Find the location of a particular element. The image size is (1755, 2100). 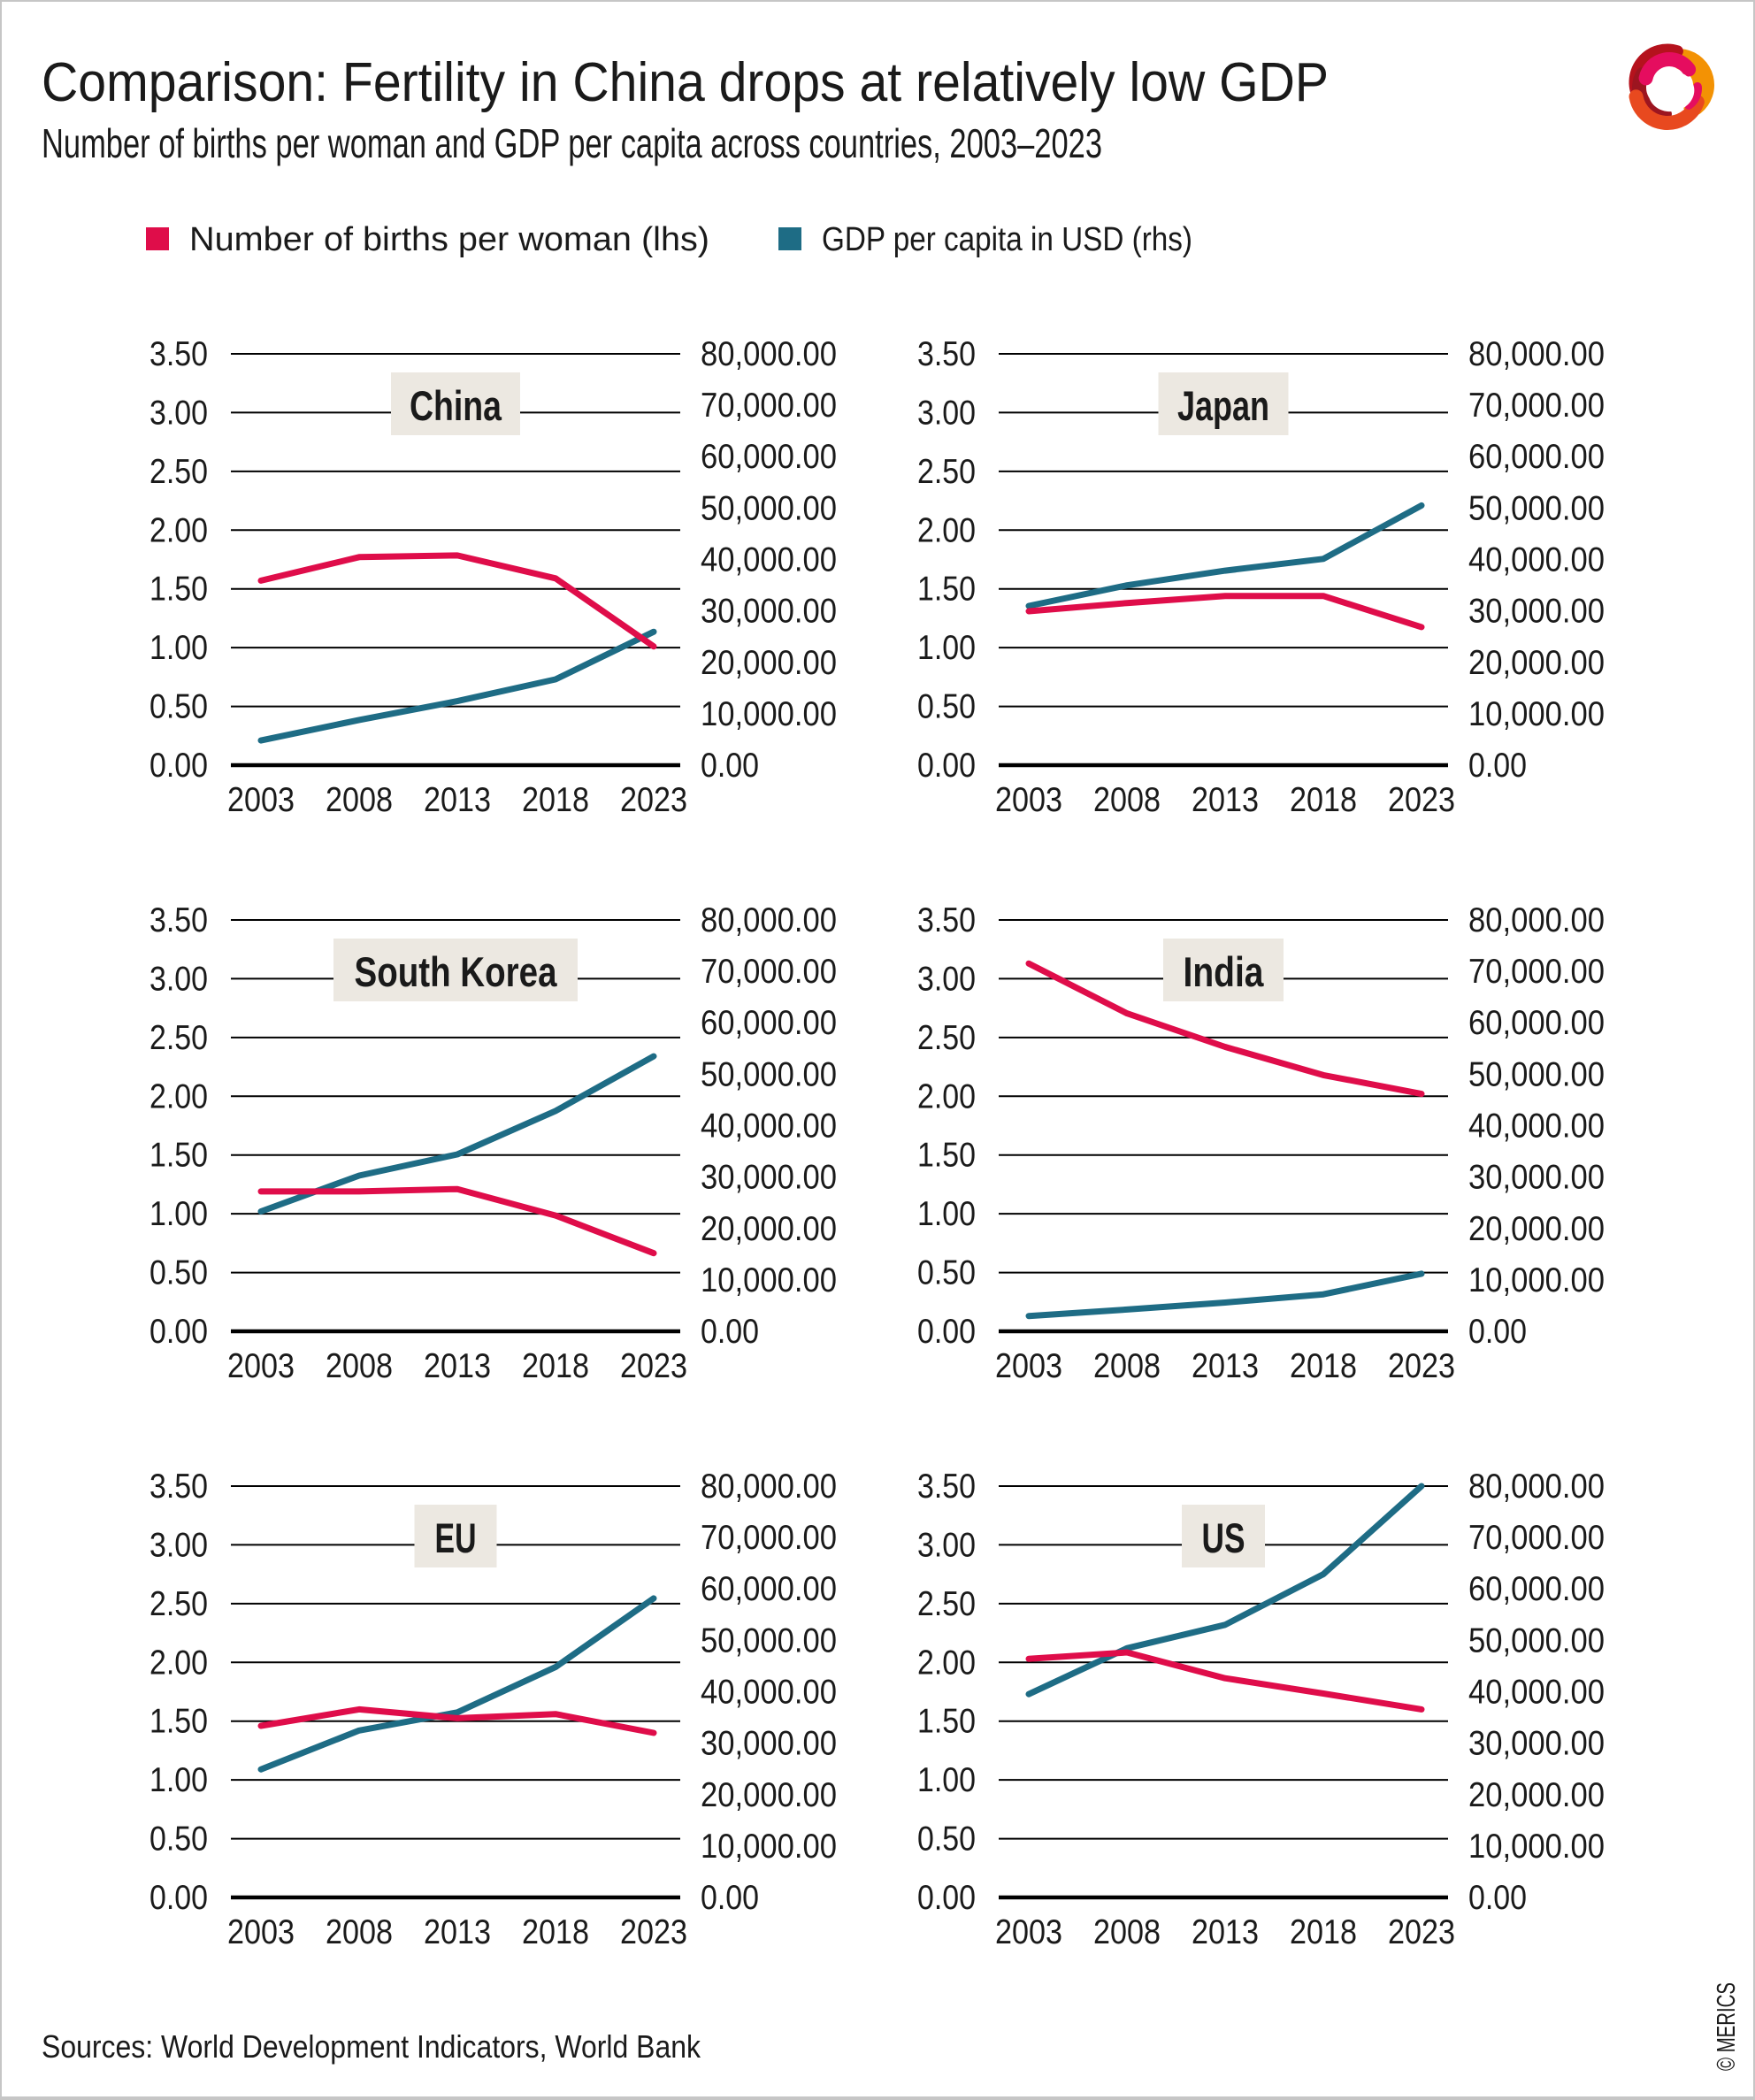

svg-text: Japan is located at coordinates (1223, 405).